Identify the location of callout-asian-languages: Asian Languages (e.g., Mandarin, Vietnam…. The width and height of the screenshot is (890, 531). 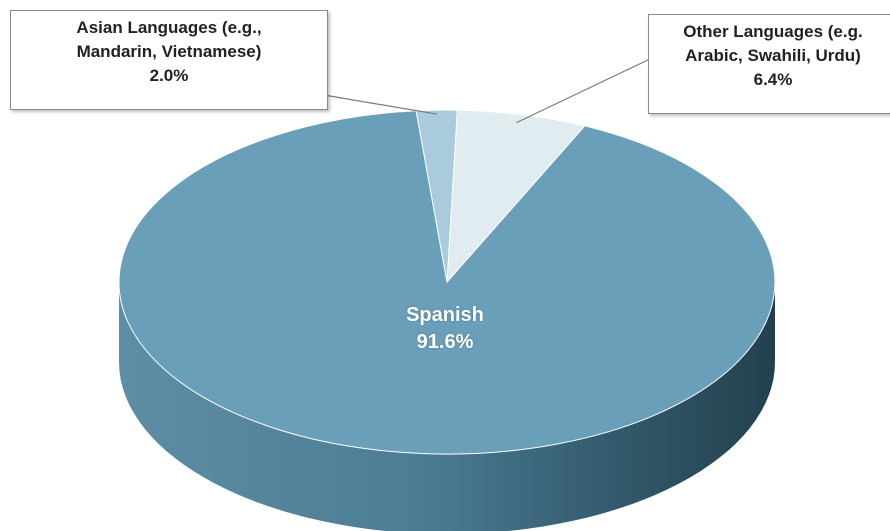
(169, 60).